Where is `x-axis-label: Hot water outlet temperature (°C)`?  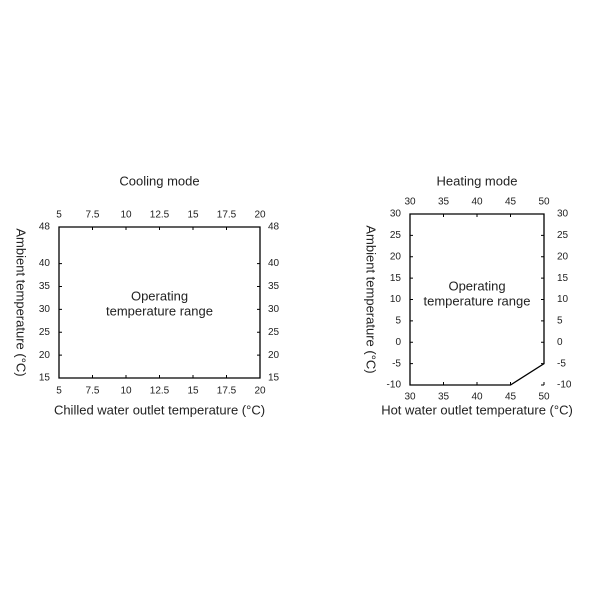
x-axis-label: Hot water outlet temperature (°C) is located at coordinates (477, 409).